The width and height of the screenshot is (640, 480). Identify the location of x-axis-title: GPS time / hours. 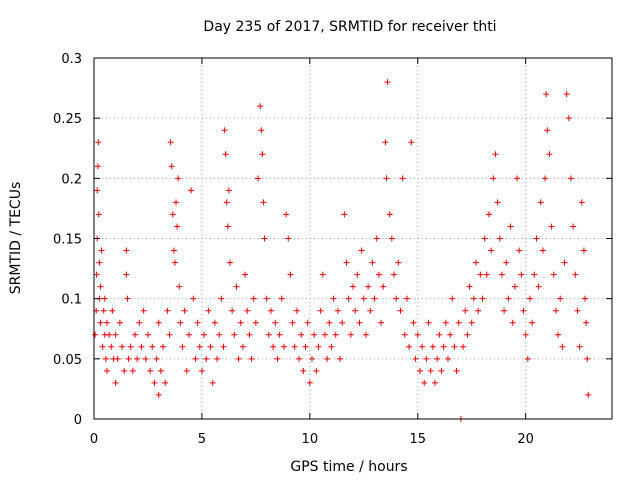
(348, 467).